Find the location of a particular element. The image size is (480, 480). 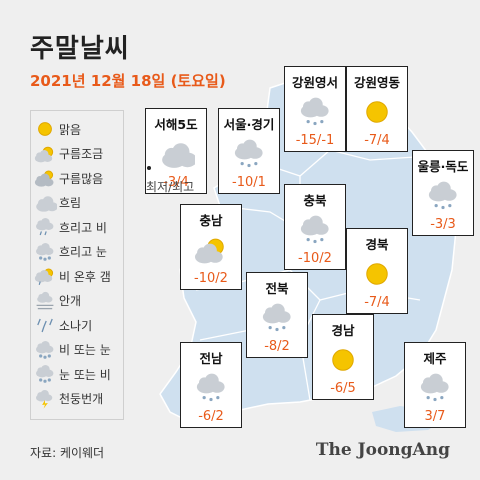

legend-item: 눈 또는 비 is located at coordinates (77, 374).